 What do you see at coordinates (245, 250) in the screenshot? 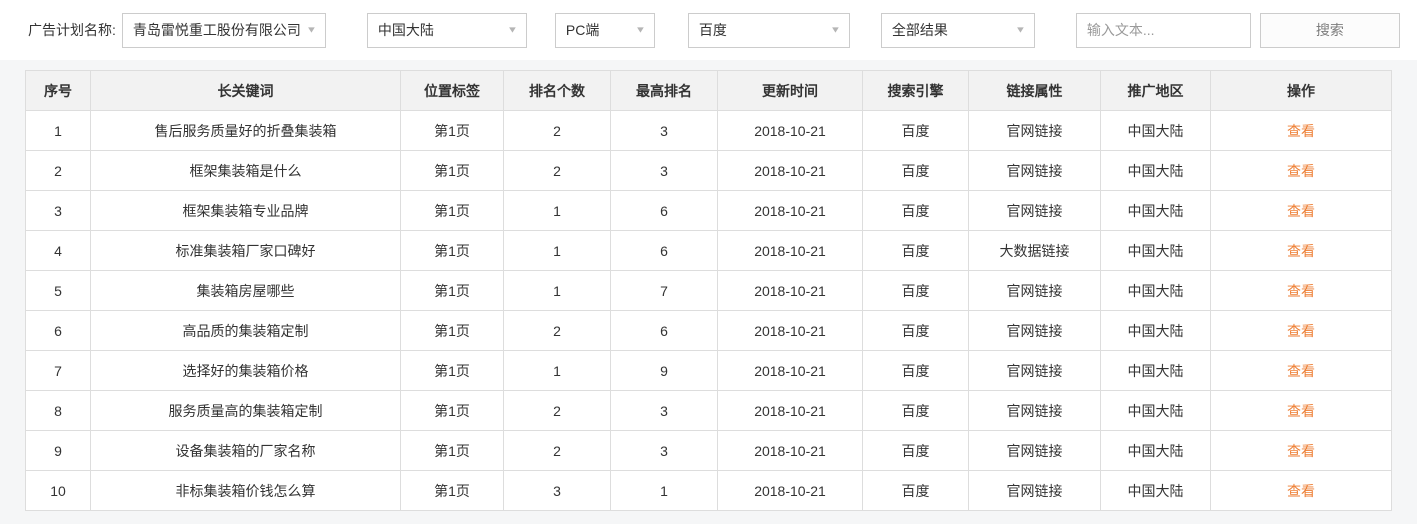
I see `table-cell: 标准集装箱厂家口碑好` at bounding box center [245, 250].